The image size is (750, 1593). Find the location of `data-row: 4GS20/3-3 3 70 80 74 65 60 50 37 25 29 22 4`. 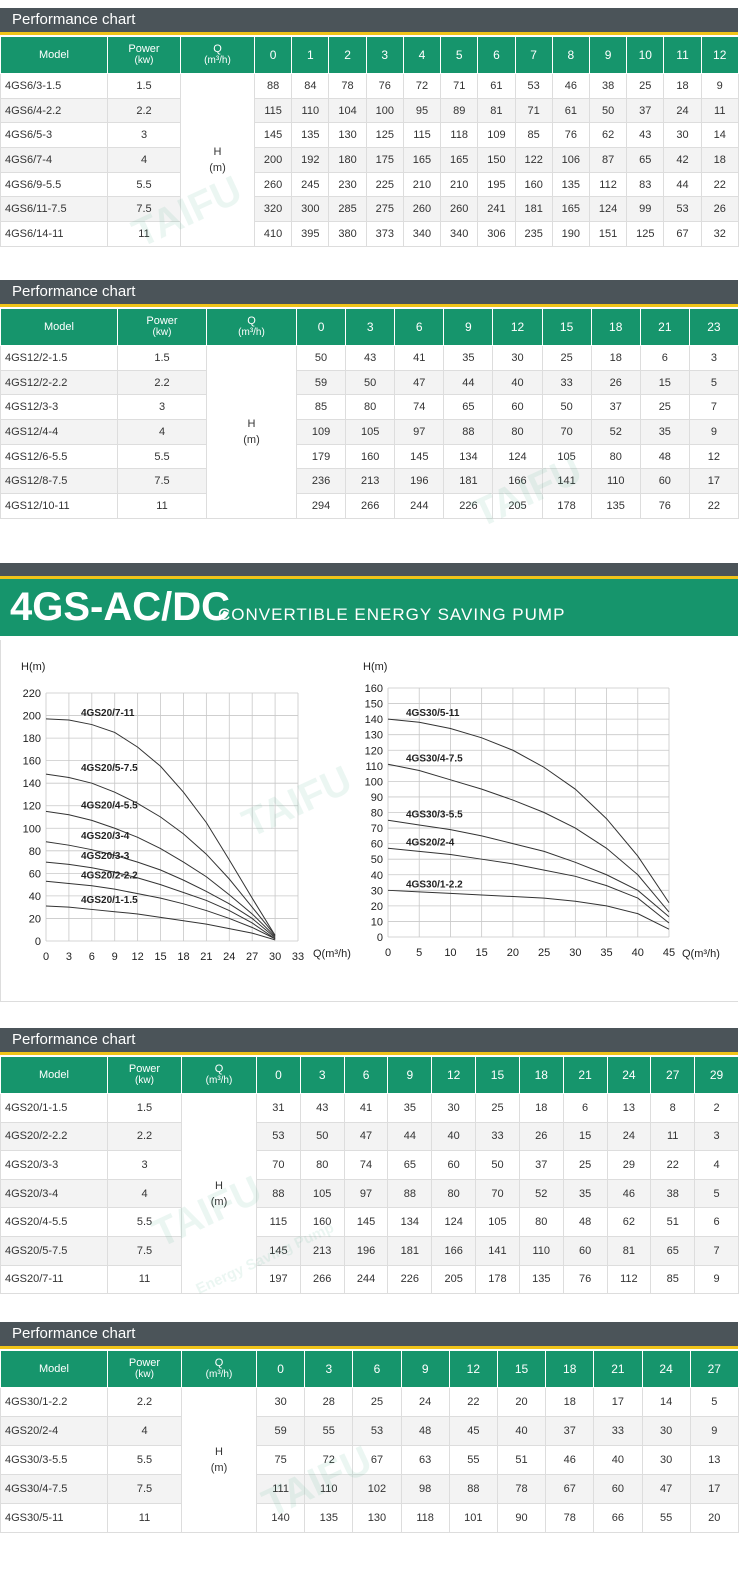

data-row: 4GS20/3-3 3 70 80 74 65 60 50 37 25 29 22 4 is located at coordinates (369, 1165).